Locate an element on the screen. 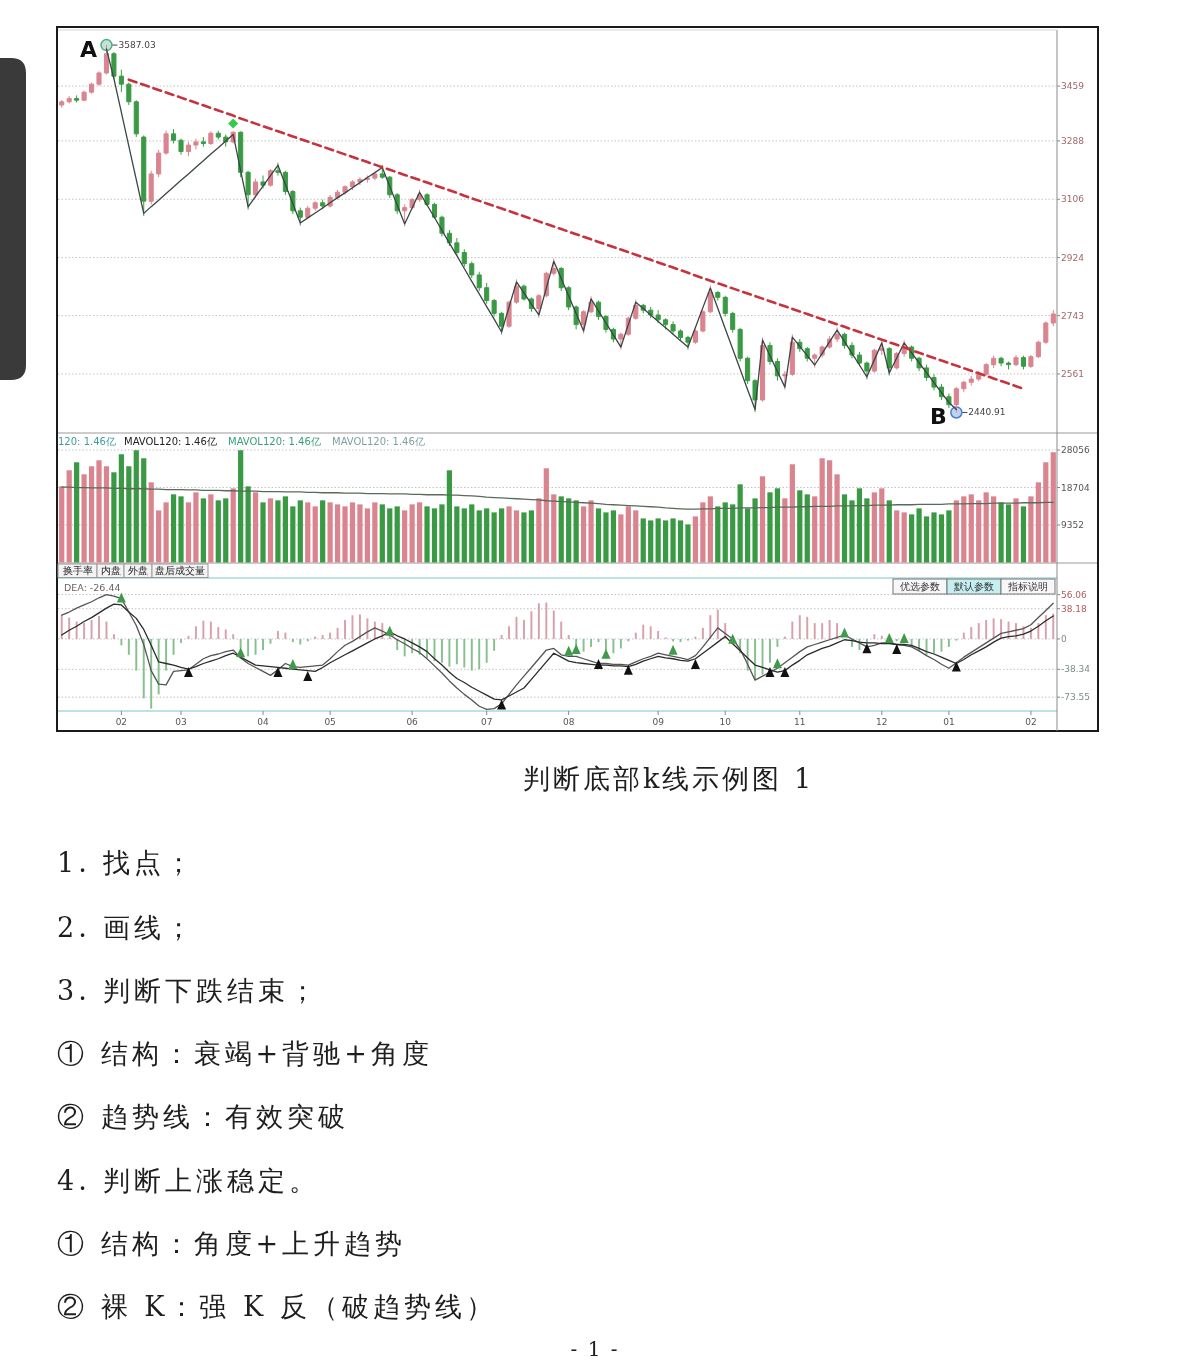  x-tick-label: 12 is located at coordinates (882, 722).